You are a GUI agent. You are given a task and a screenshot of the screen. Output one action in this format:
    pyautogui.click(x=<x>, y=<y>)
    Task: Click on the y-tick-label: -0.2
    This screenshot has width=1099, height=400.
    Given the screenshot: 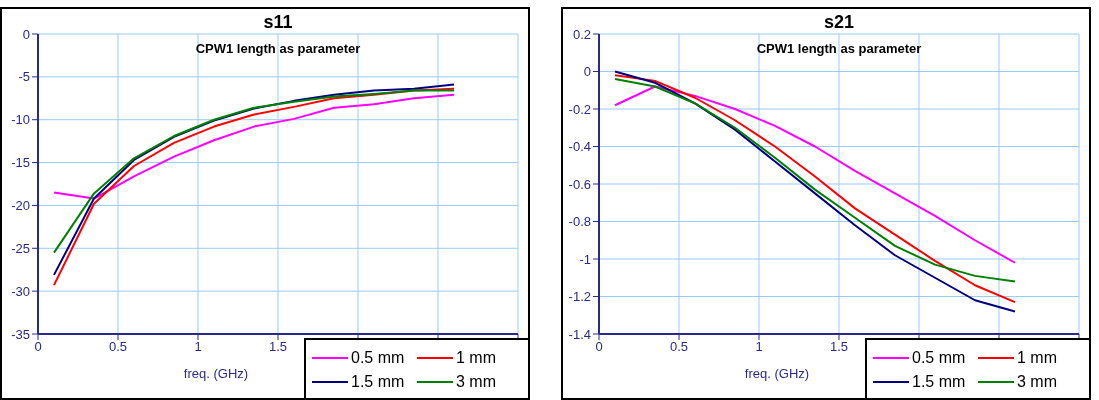 What is the action you would take?
    pyautogui.click(x=579, y=109)
    